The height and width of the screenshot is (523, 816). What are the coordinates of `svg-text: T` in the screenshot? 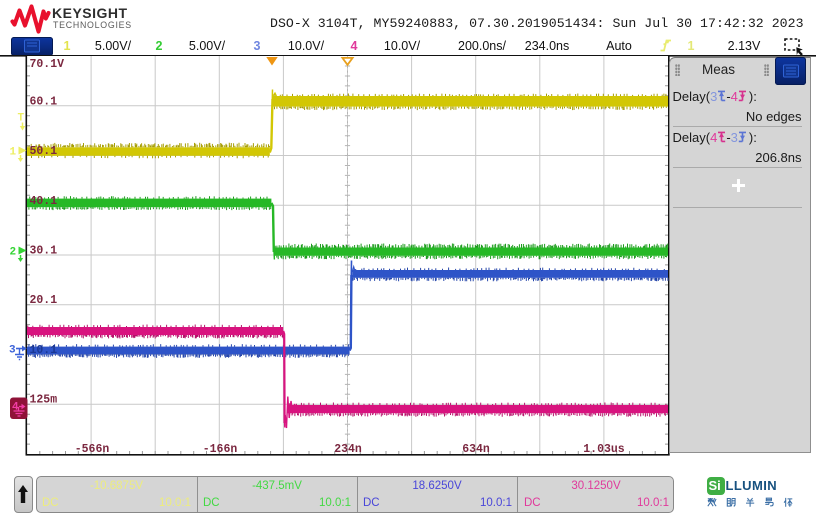 It's located at (21, 119).